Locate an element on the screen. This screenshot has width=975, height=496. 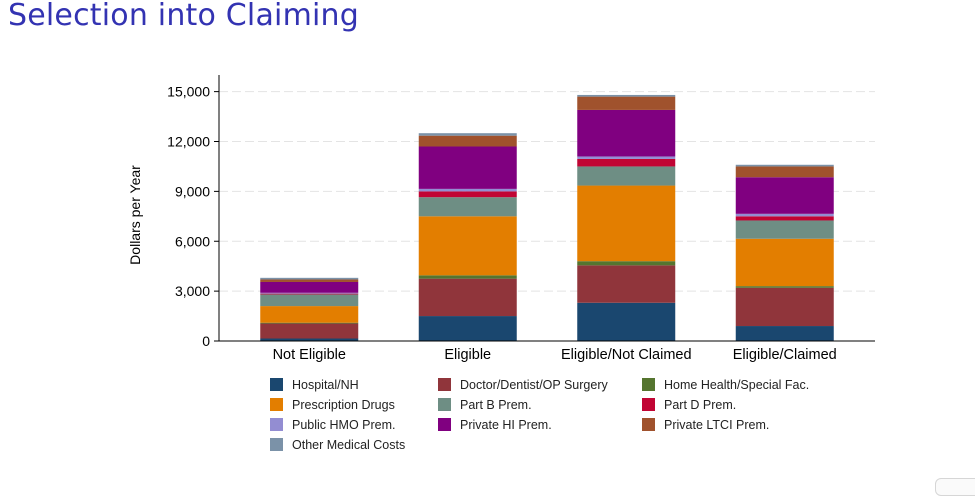
y-tick-label: 0 is located at coordinates (206, 341).